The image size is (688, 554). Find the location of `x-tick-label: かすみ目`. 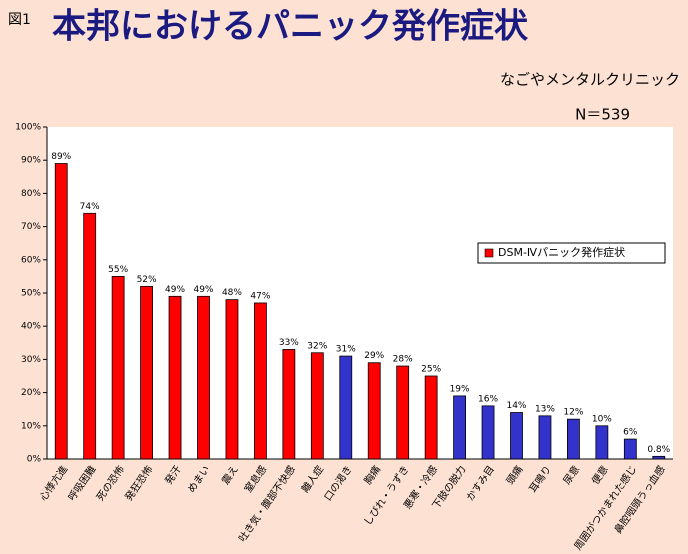

x-tick-label: かすみ目 is located at coordinates (480, 484).